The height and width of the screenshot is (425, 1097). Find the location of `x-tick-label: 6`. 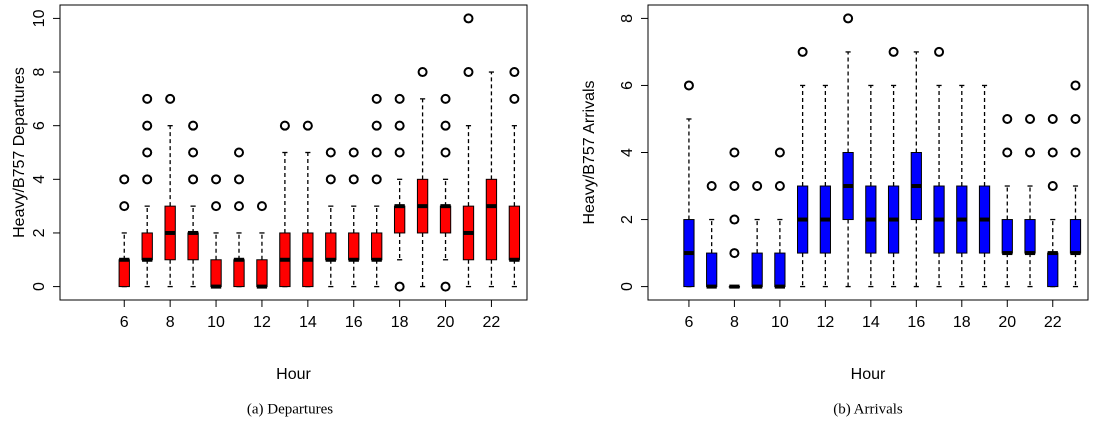

x-tick-label: 6 is located at coordinates (688, 322).